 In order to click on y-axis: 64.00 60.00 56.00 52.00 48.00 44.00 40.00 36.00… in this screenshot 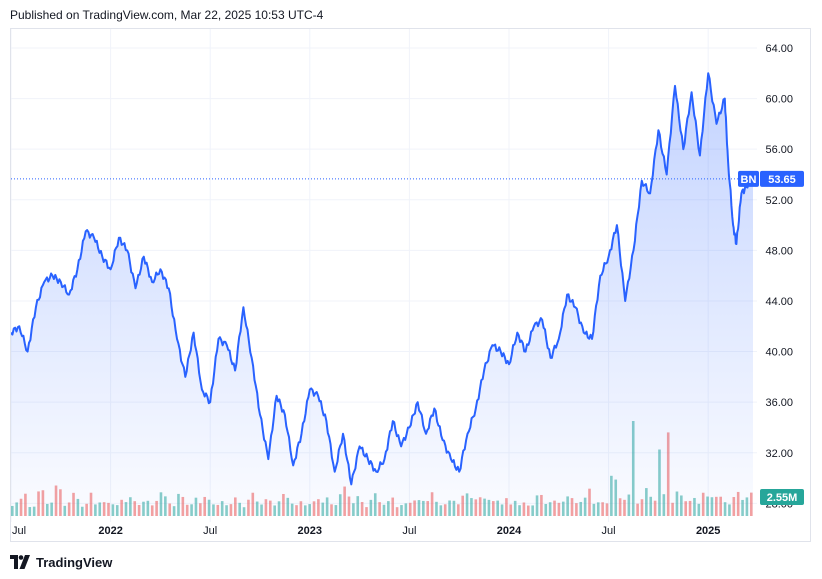, I will do `click(779, 276)`.